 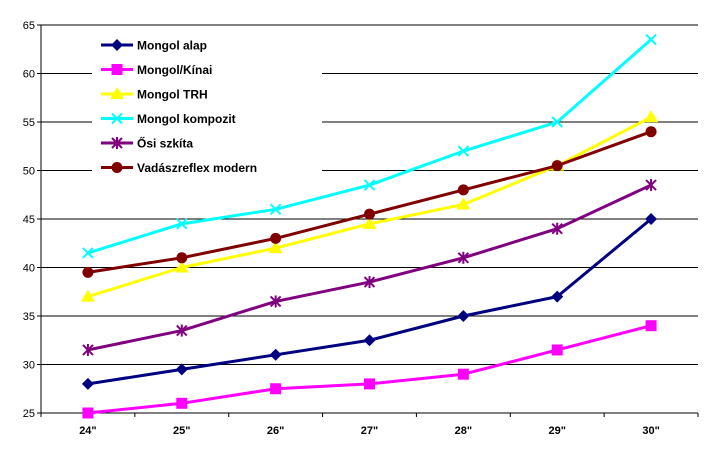 I want to click on x-tick-label: 27", so click(x=369, y=431).